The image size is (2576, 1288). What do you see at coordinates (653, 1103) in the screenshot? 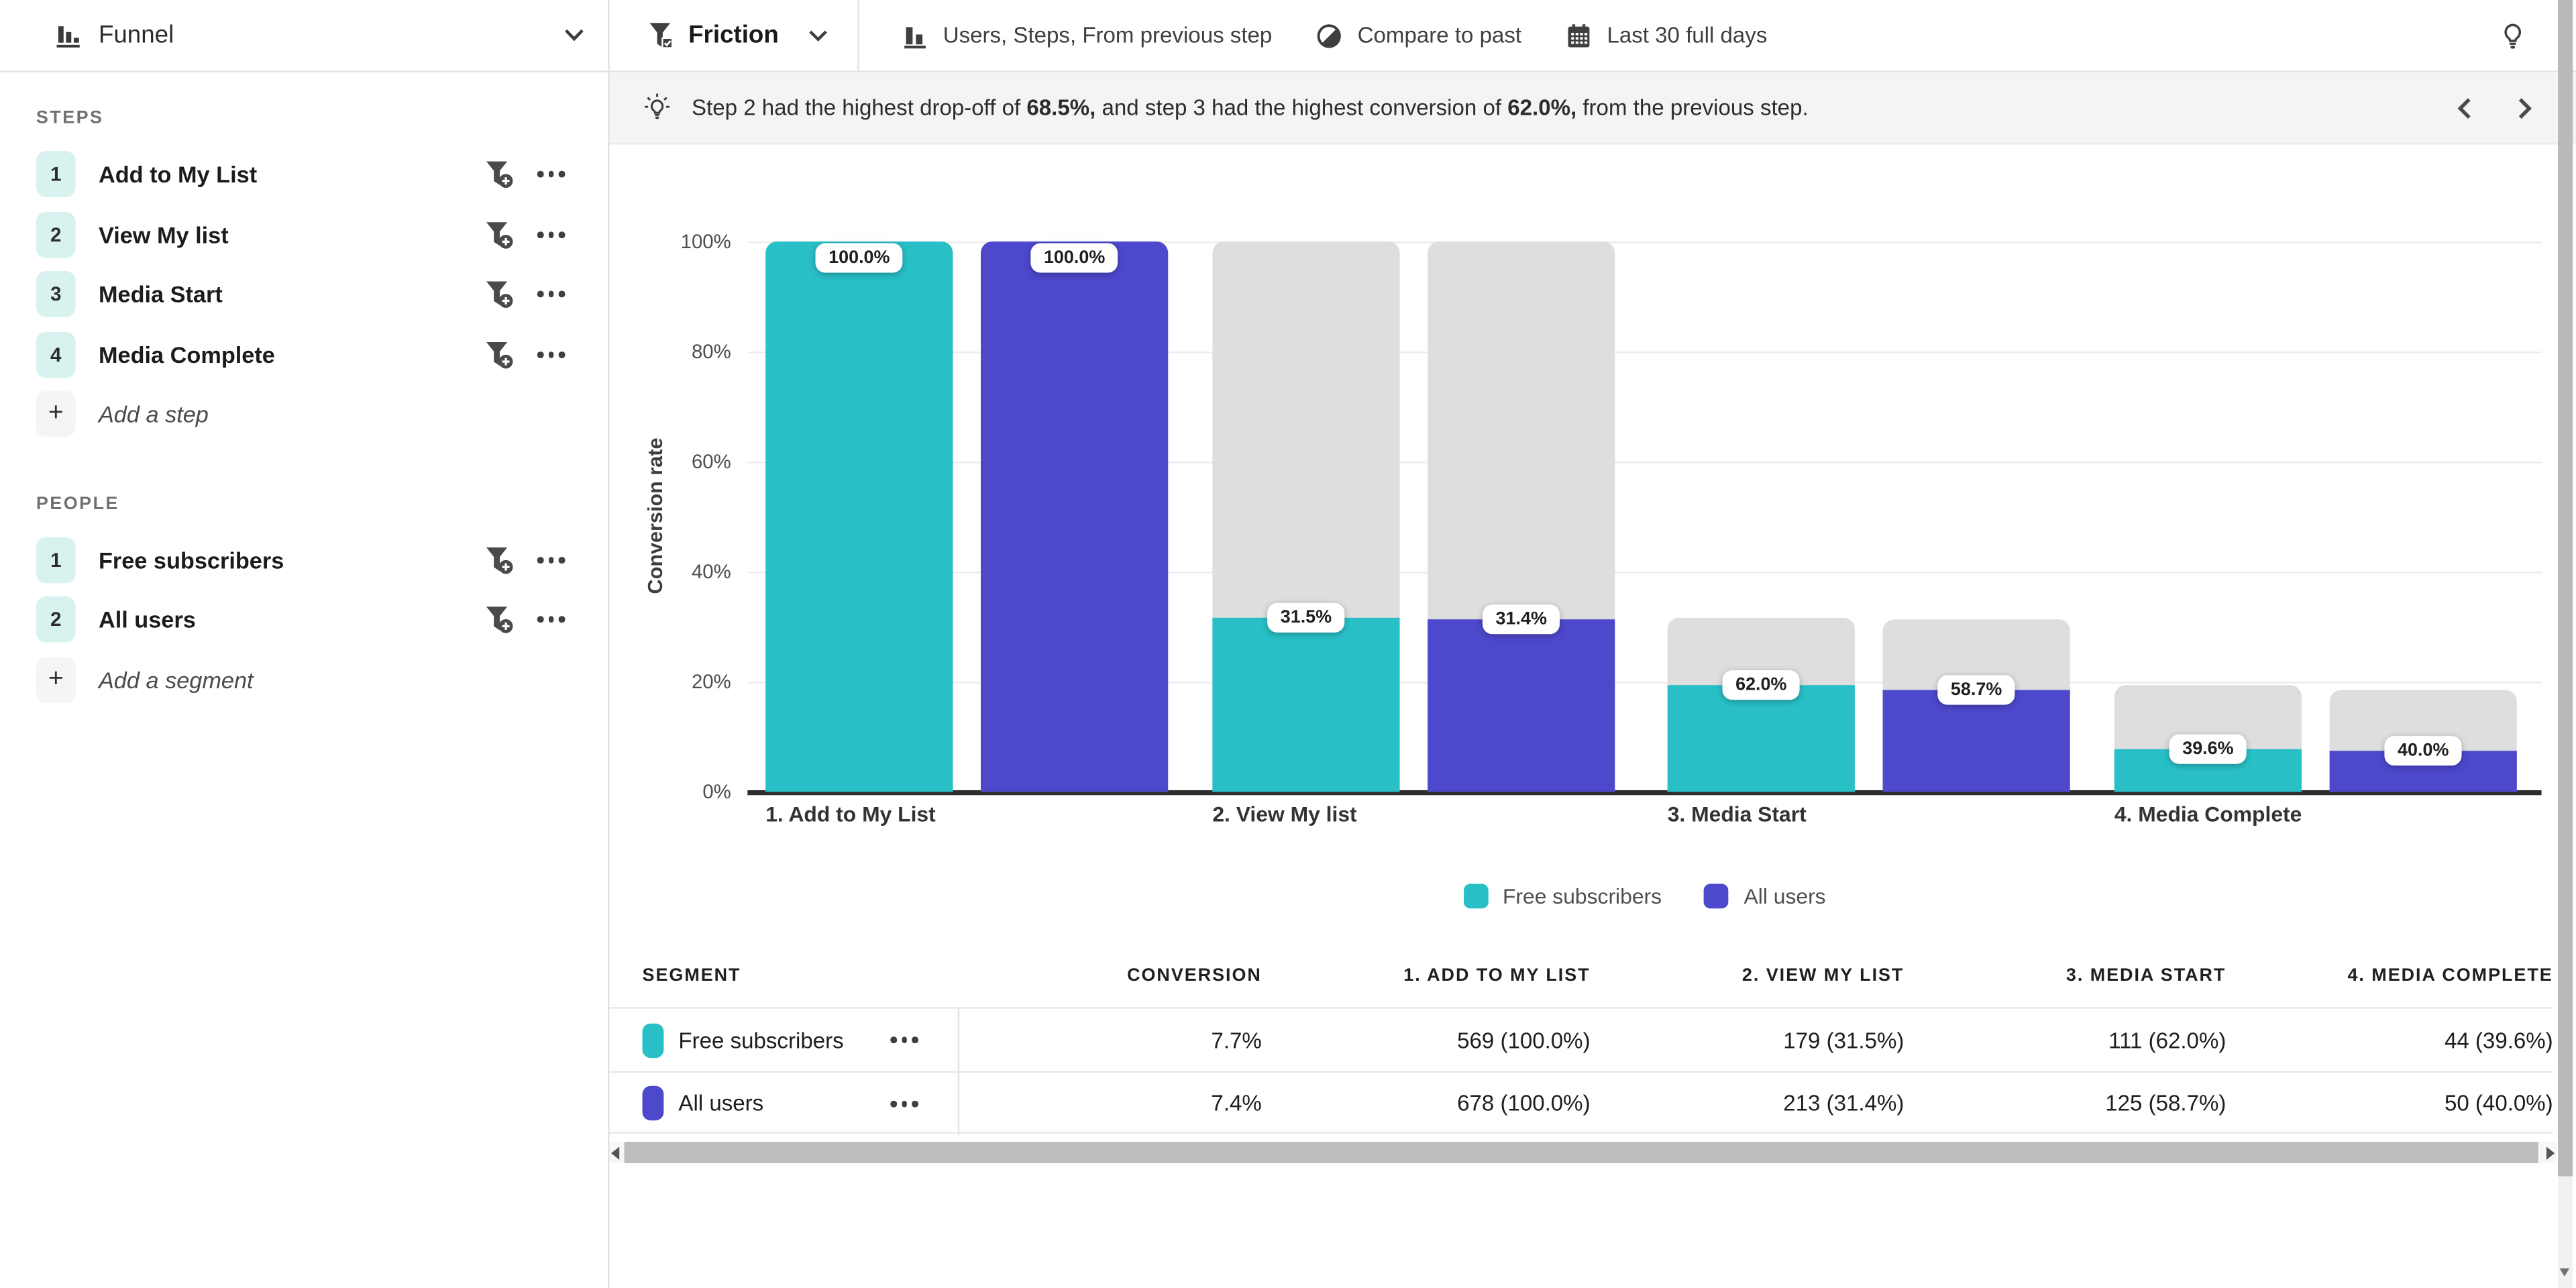
I see `segment-color-swatch` at bounding box center [653, 1103].